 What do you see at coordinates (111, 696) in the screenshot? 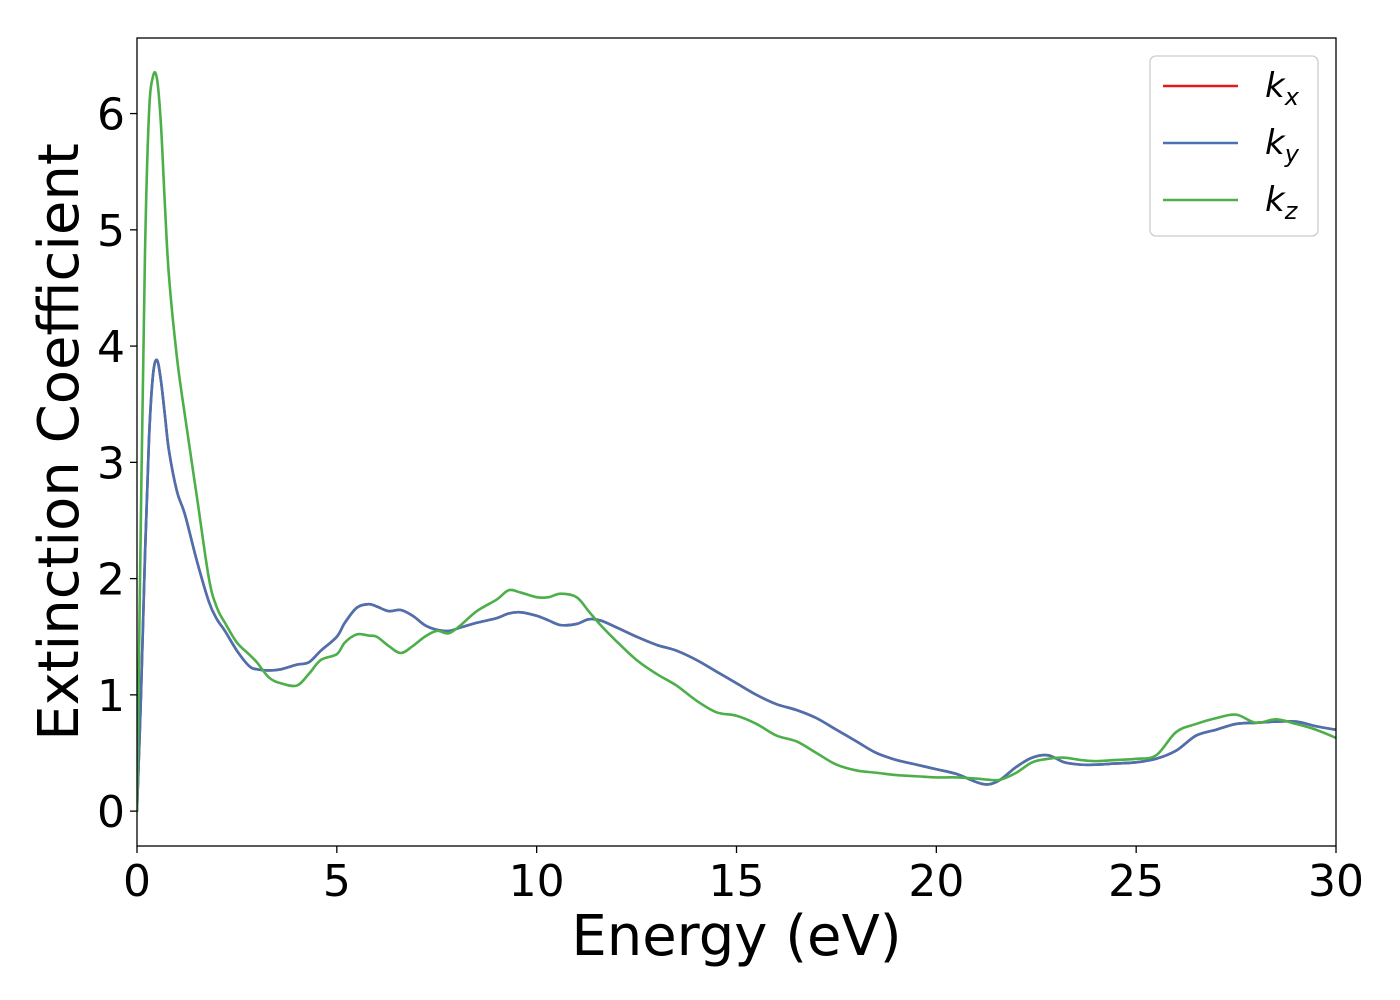
I see `y-tick-label: 1` at bounding box center [111, 696].